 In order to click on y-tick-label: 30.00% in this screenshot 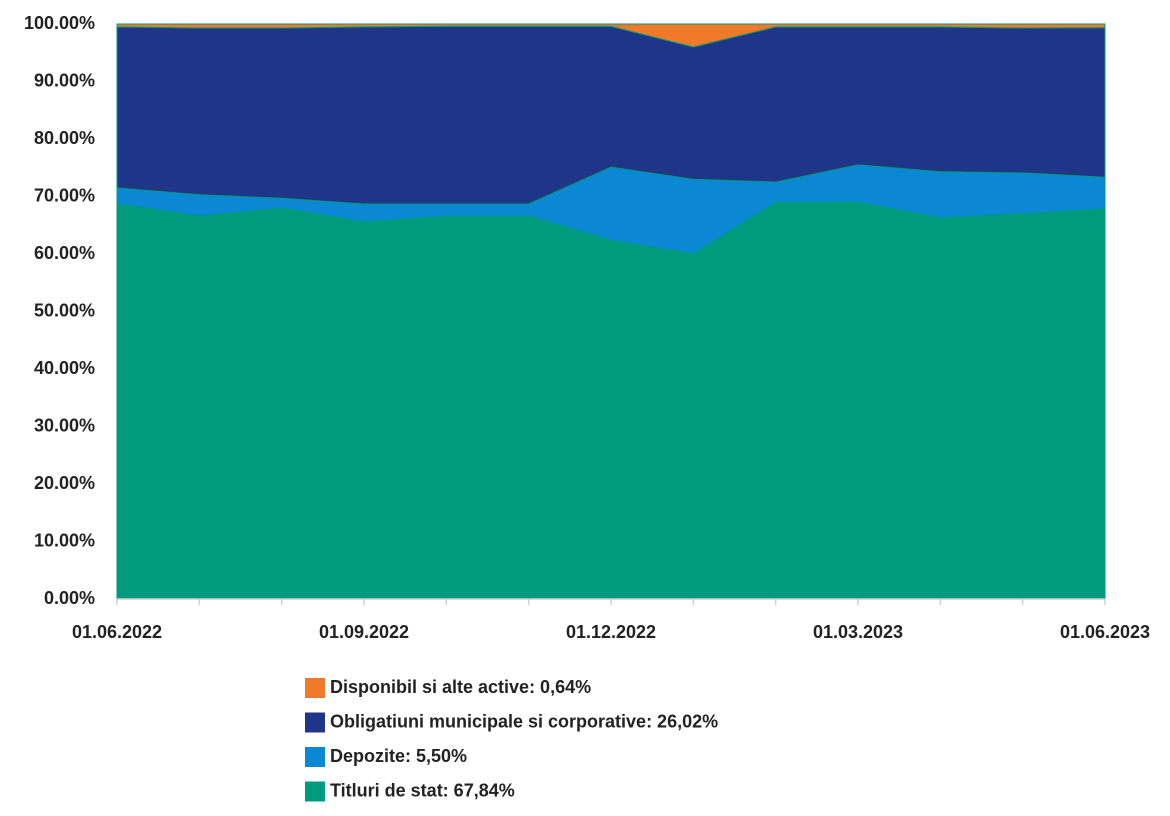, I will do `click(64, 425)`.